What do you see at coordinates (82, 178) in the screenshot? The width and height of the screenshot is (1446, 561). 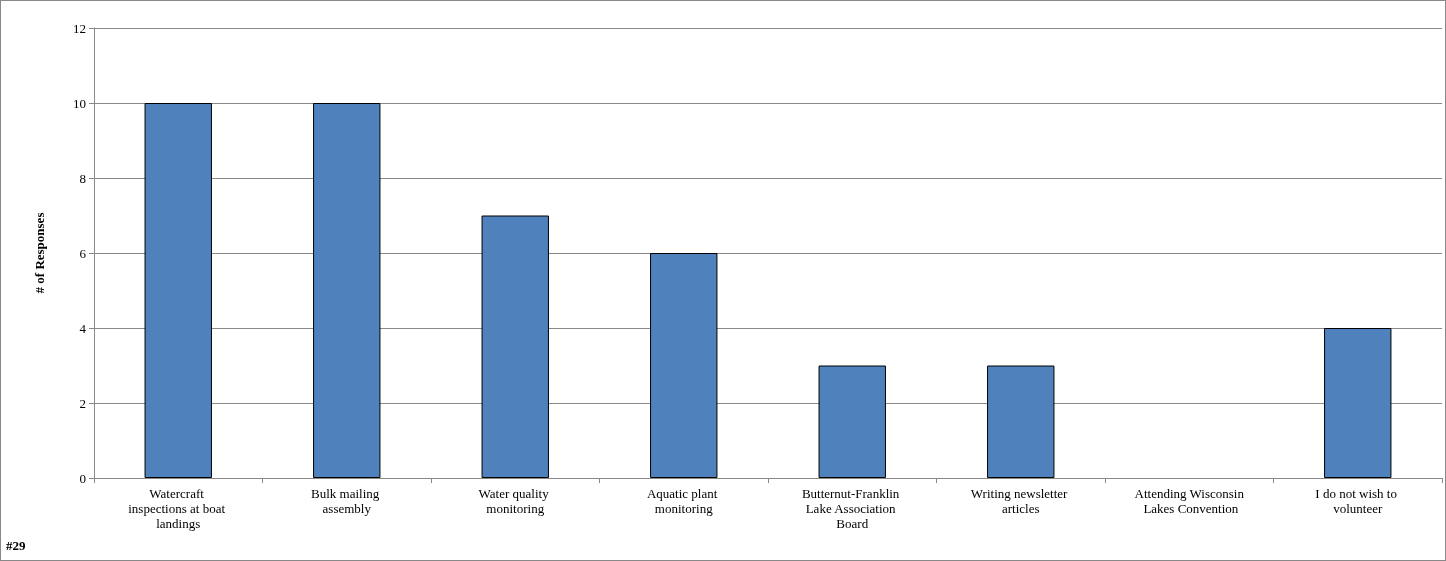 I see `y-tick-label: 8` at bounding box center [82, 178].